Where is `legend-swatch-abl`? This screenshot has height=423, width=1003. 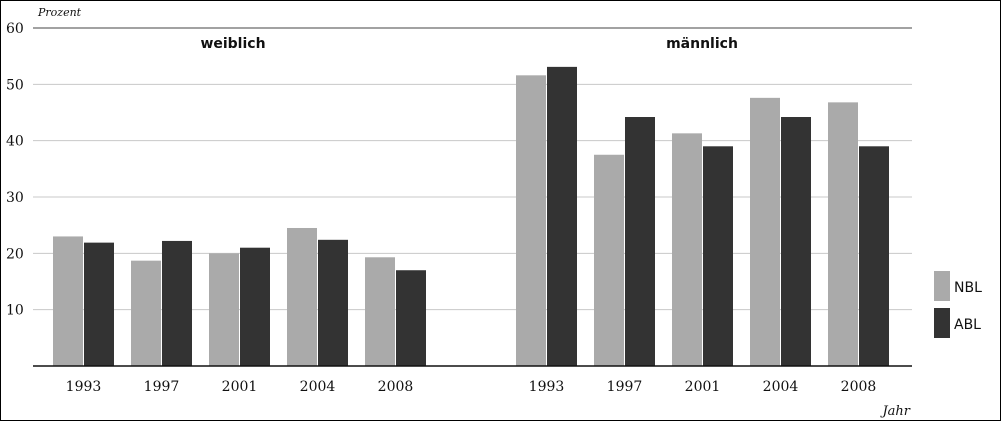 legend-swatch-abl is located at coordinates (942, 323).